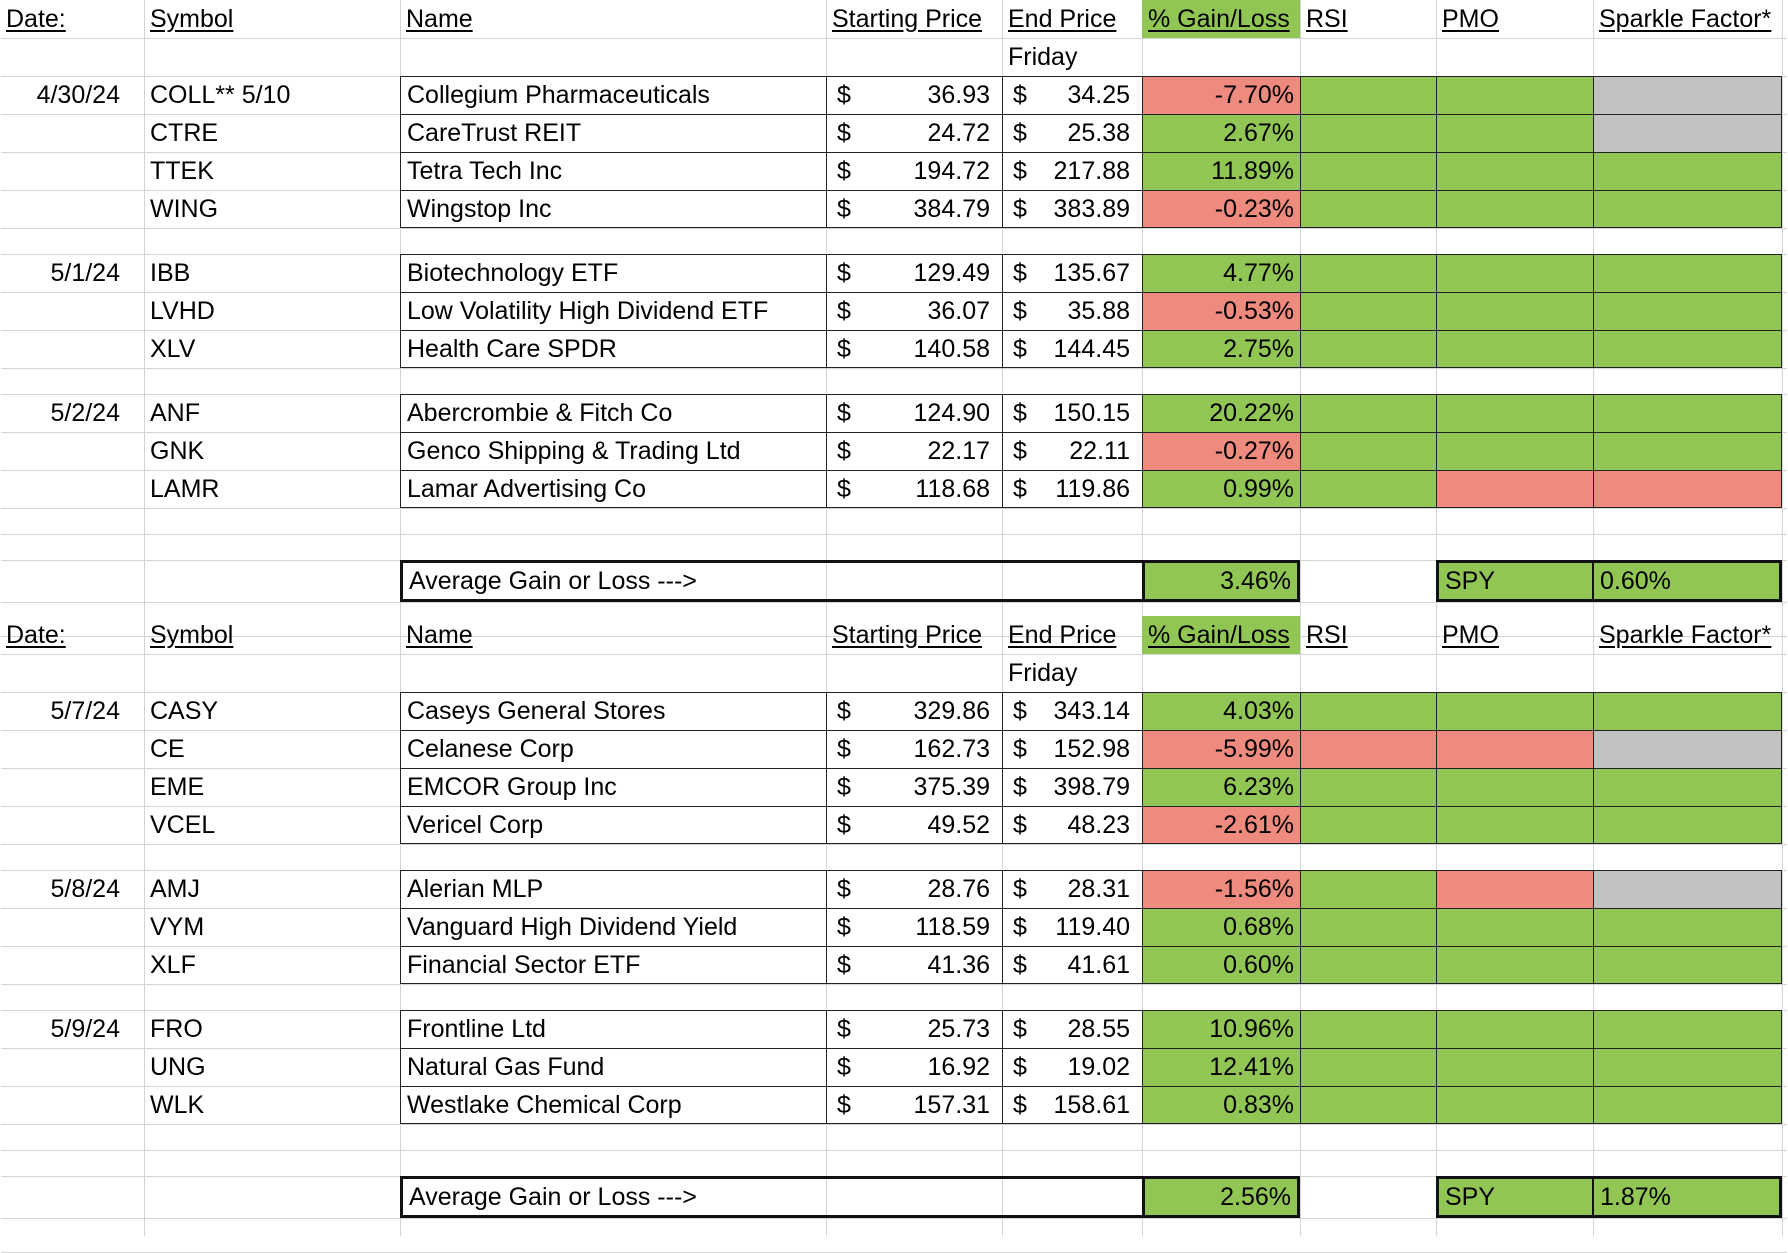  Describe the element at coordinates (1221, 787) in the screenshot. I see `gain-loss-cell: 6.23%` at that location.